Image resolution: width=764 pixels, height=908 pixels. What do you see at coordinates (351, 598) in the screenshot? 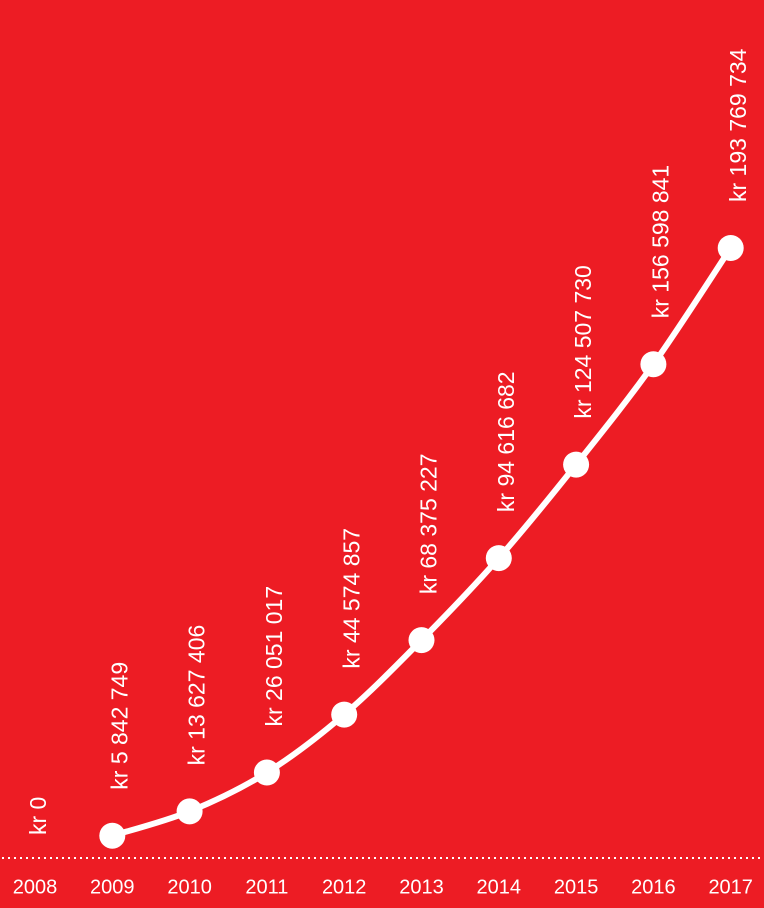
I see `value-label: kr 44 574 857` at bounding box center [351, 598].